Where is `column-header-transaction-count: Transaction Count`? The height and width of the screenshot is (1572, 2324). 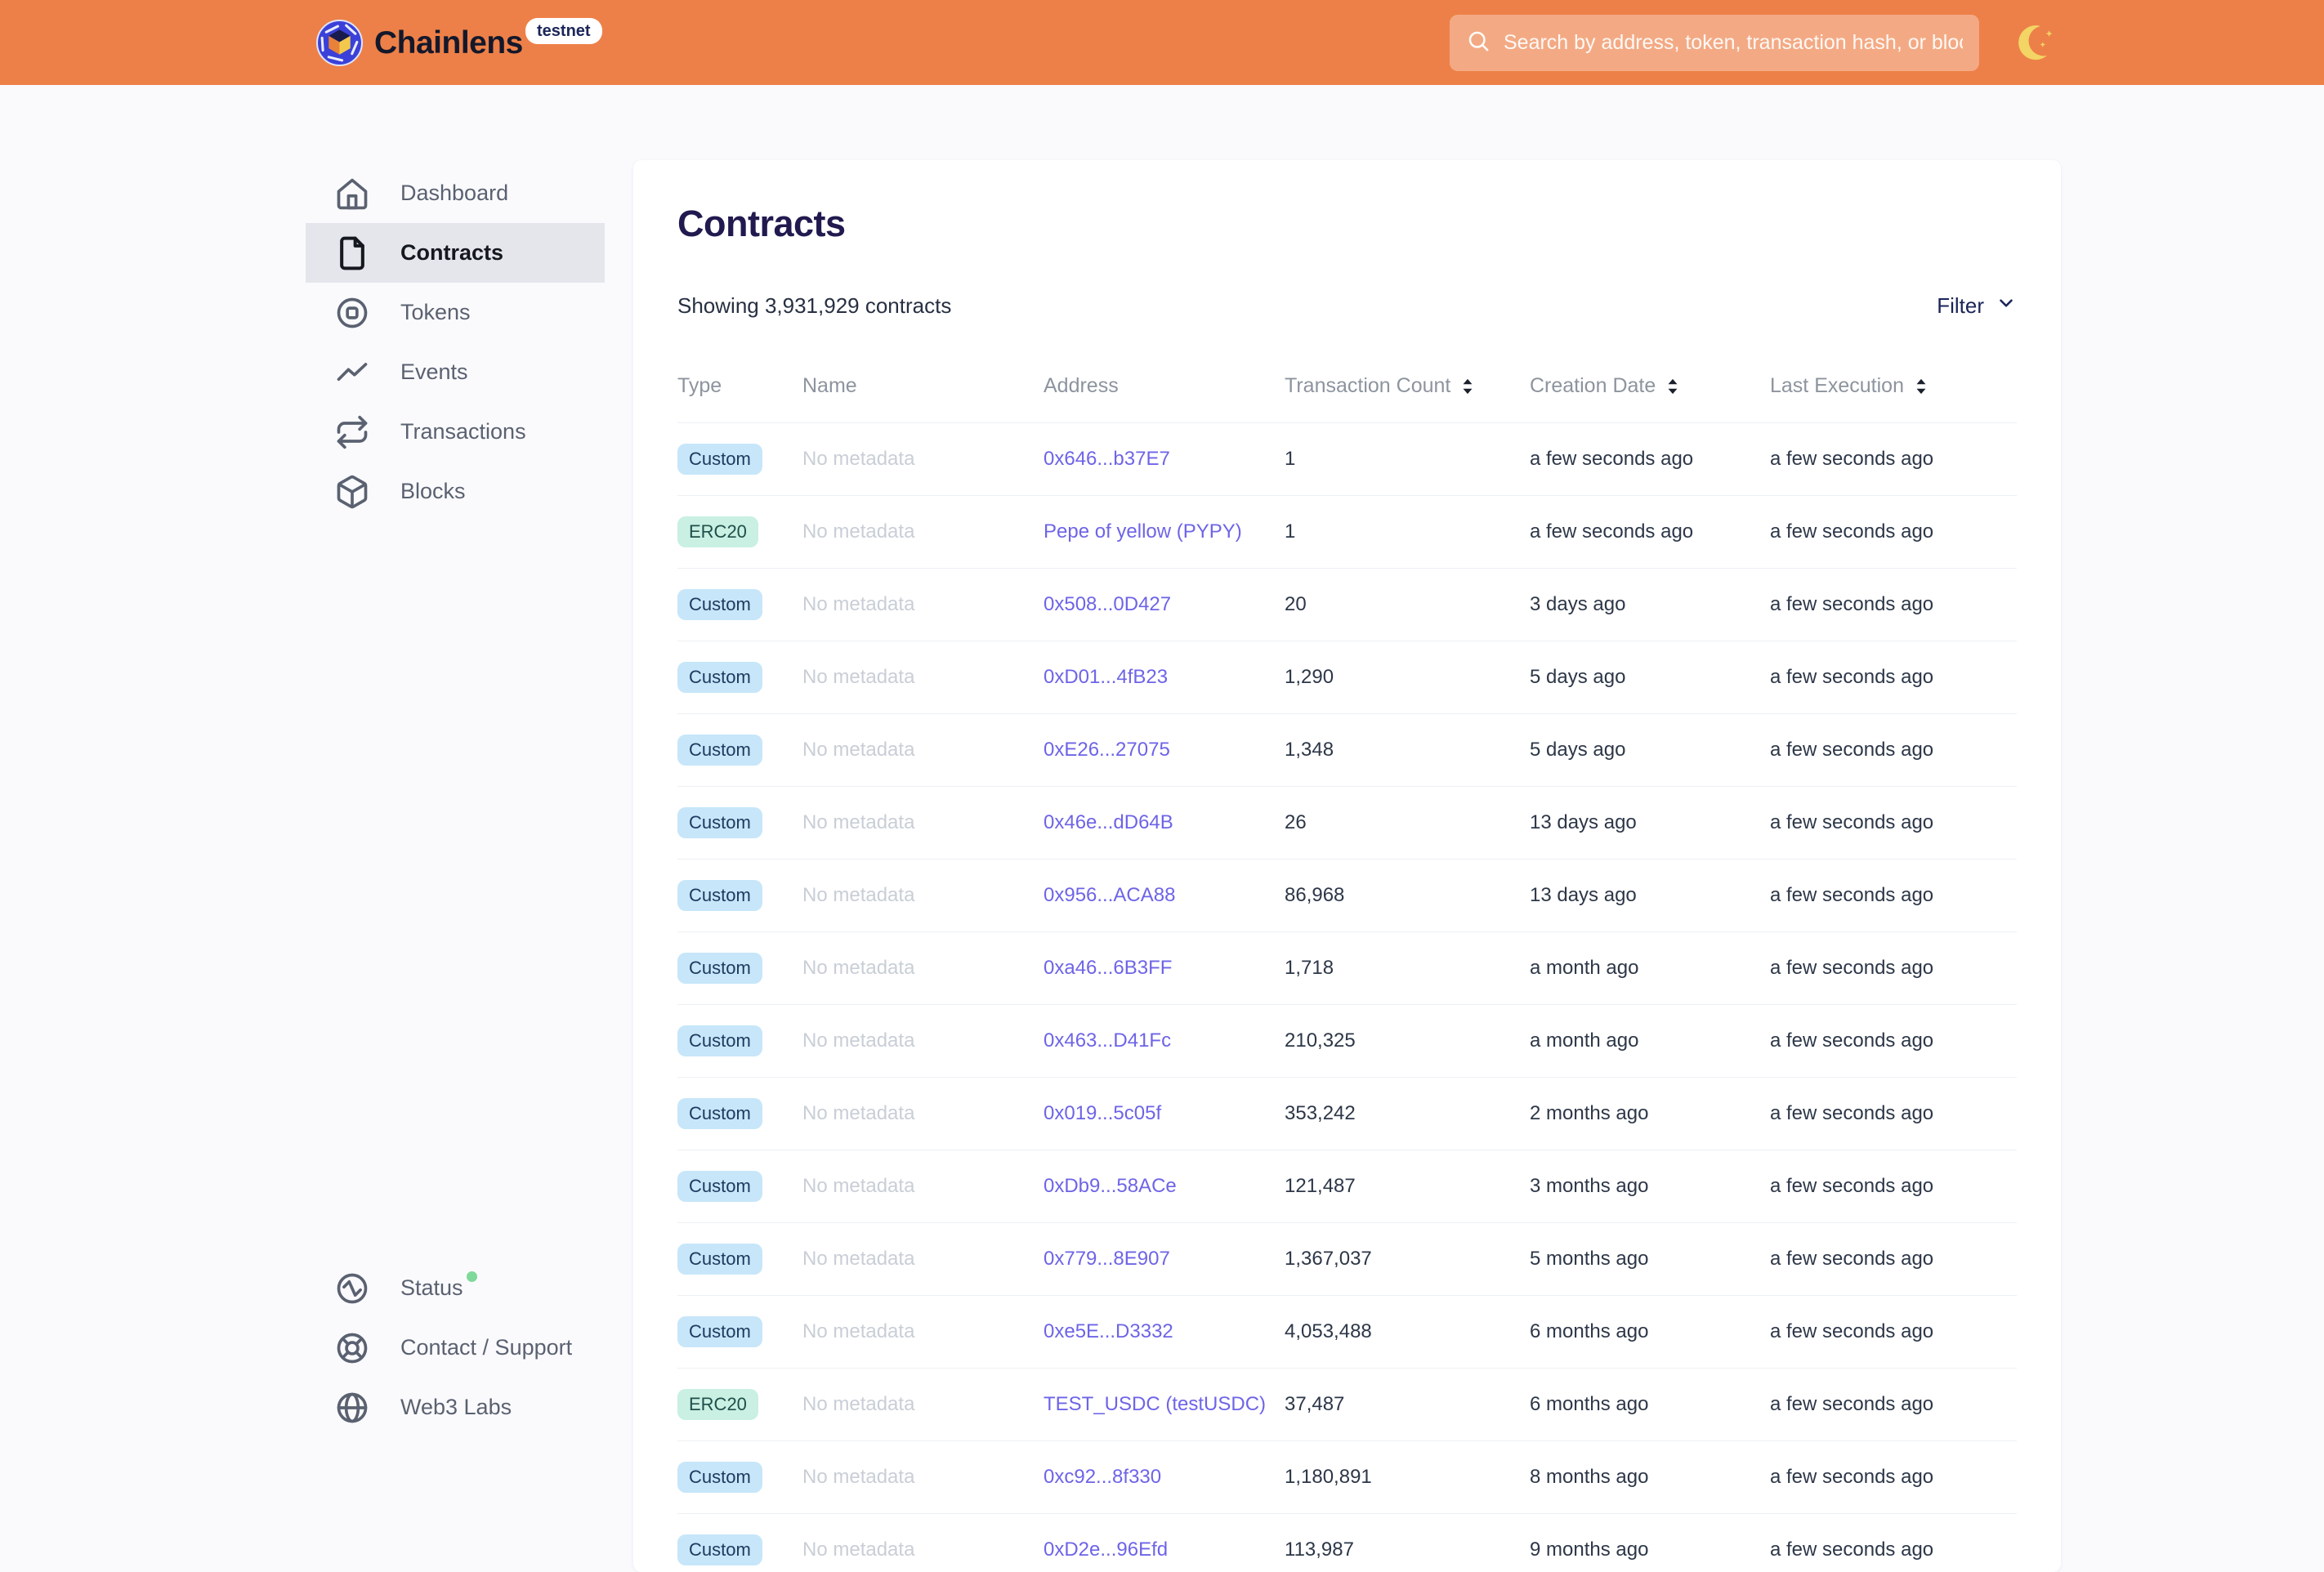 column-header-transaction-count: Transaction Count is located at coordinates (1407, 386).